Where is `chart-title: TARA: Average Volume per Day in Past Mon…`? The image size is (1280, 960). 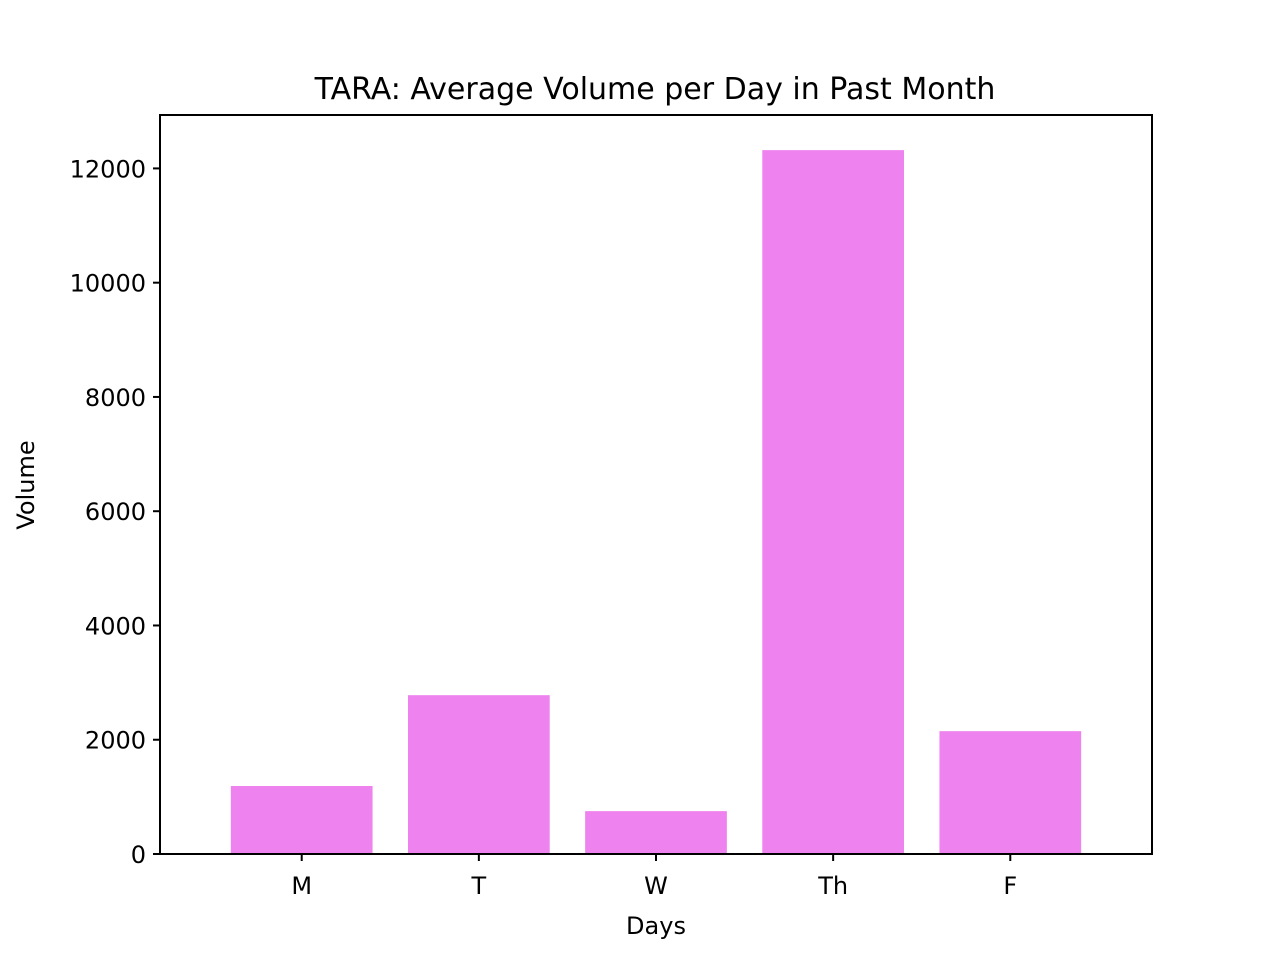 chart-title: TARA: Average Volume per Day in Past Mon… is located at coordinates (655, 89).